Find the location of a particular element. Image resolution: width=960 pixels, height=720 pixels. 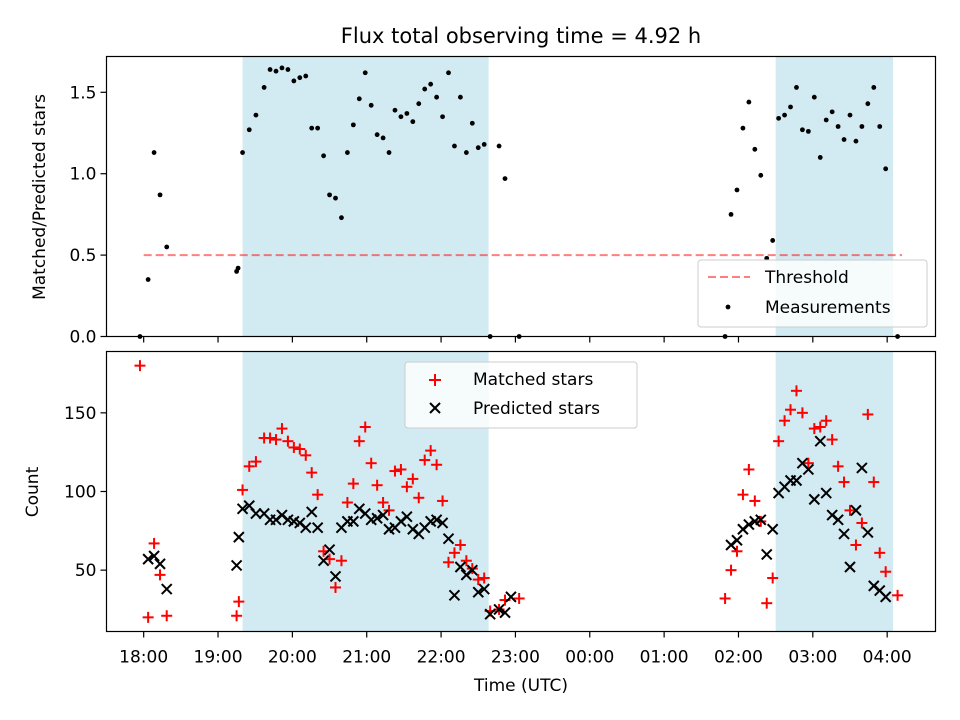

y-tick-label: 100 is located at coordinates (80, 493).